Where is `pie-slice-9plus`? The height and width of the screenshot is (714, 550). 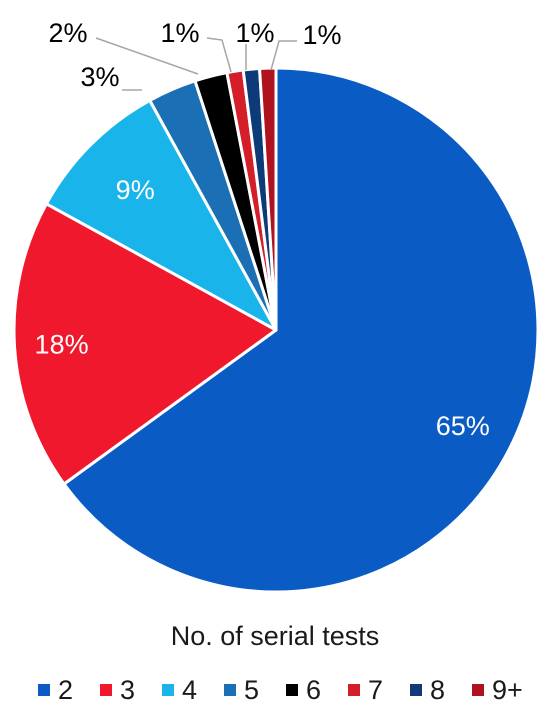
pie-slice-9plus is located at coordinates (268, 199).